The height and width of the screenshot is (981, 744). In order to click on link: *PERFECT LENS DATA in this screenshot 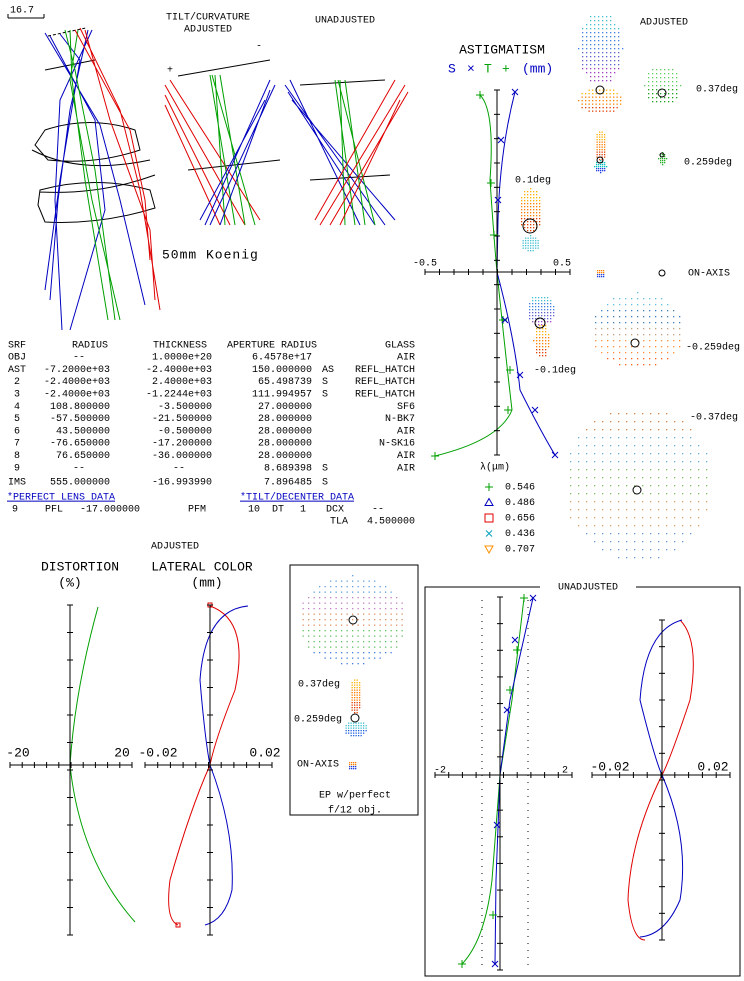, I will do `click(61, 498)`.